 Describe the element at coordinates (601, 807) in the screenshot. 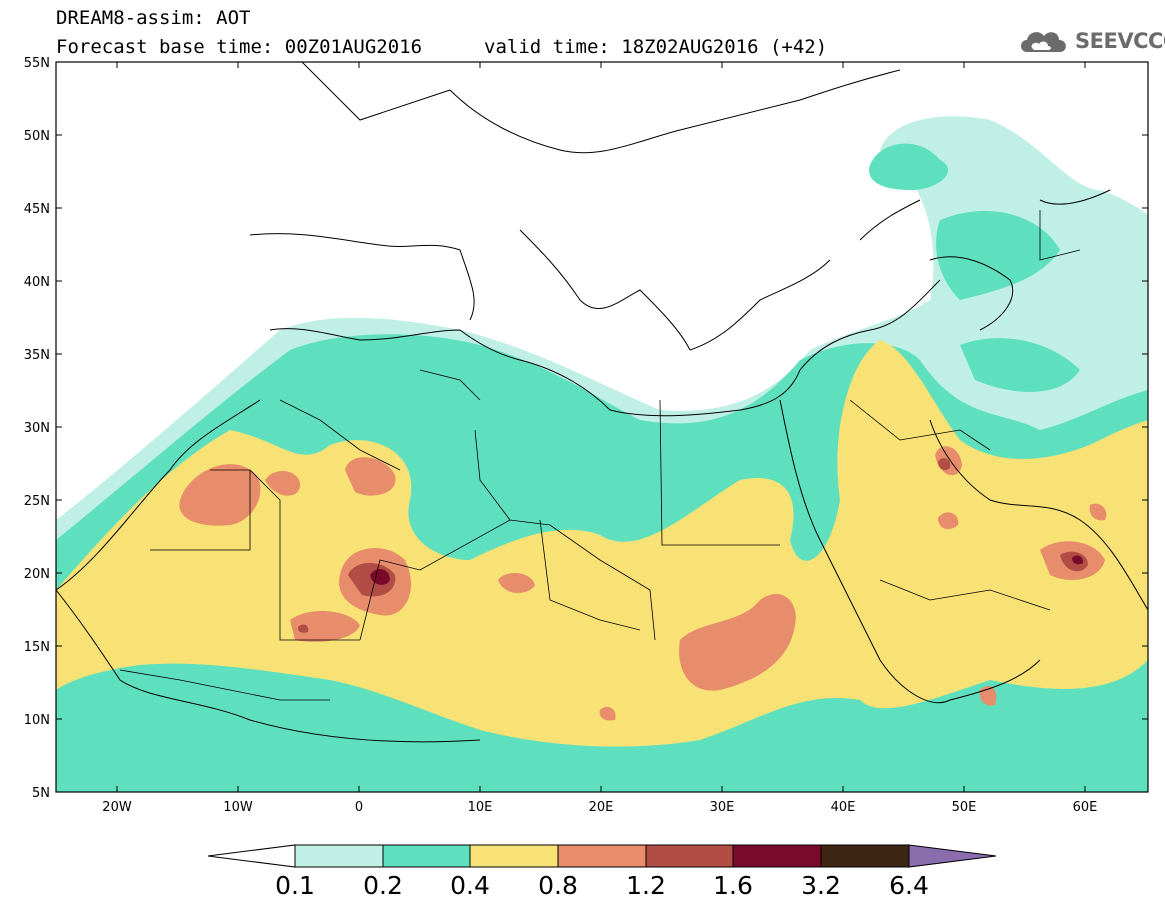

I see `lon-label-20e: 20E` at that location.